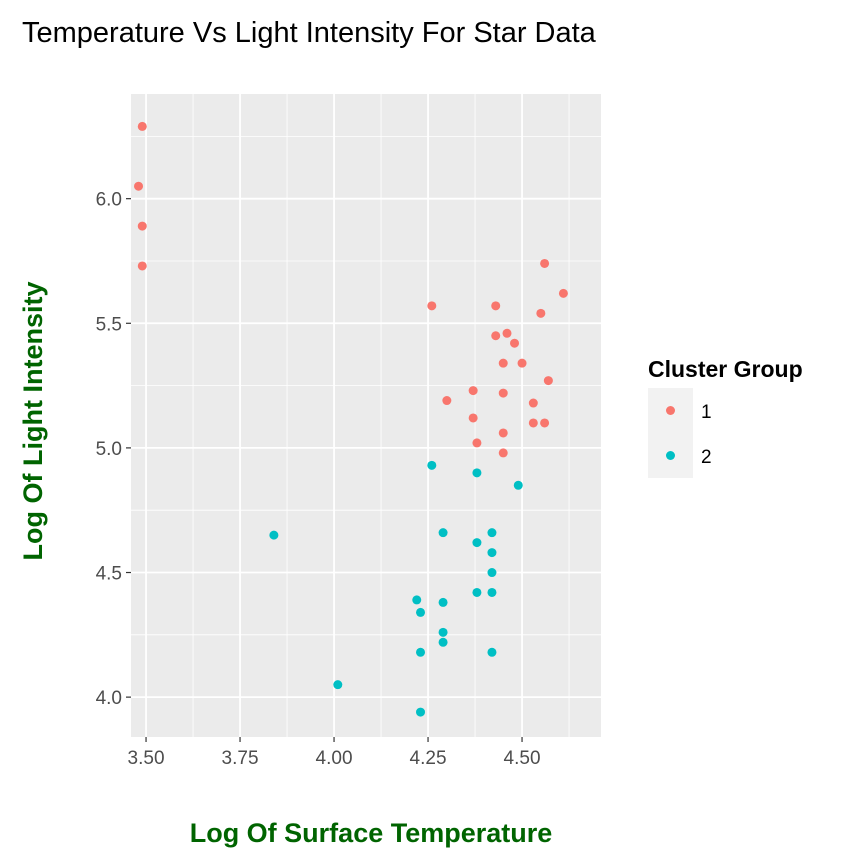 Image resolution: width=864 pixels, height=864 pixels. What do you see at coordinates (706, 412) in the screenshot?
I see `legend-label-1: 1` at bounding box center [706, 412].